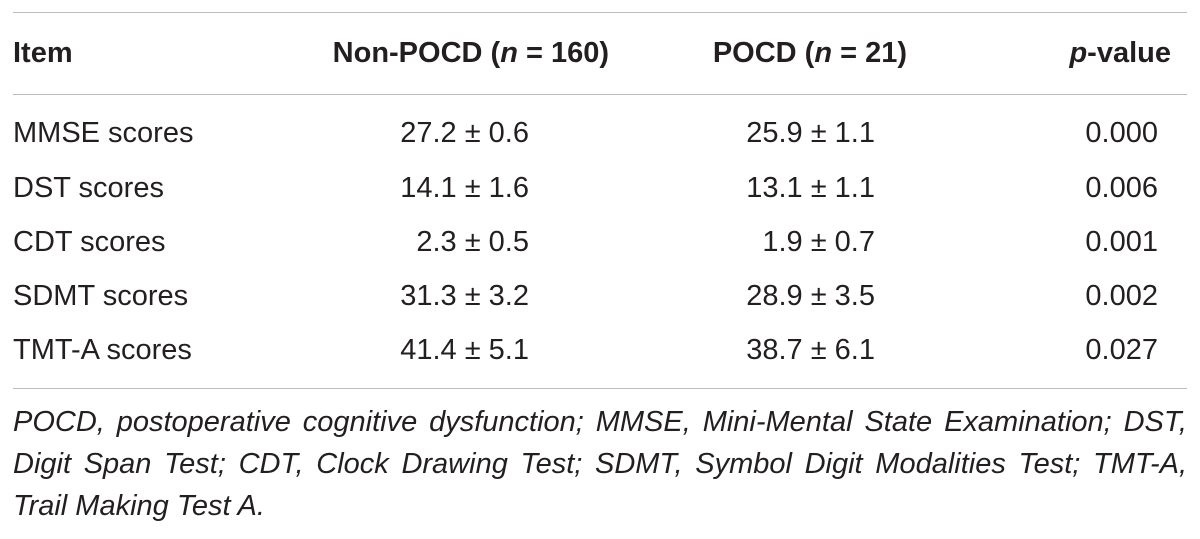  Describe the element at coordinates (1121, 350) in the screenshot. I see `row-p-value: 0.027` at that location.